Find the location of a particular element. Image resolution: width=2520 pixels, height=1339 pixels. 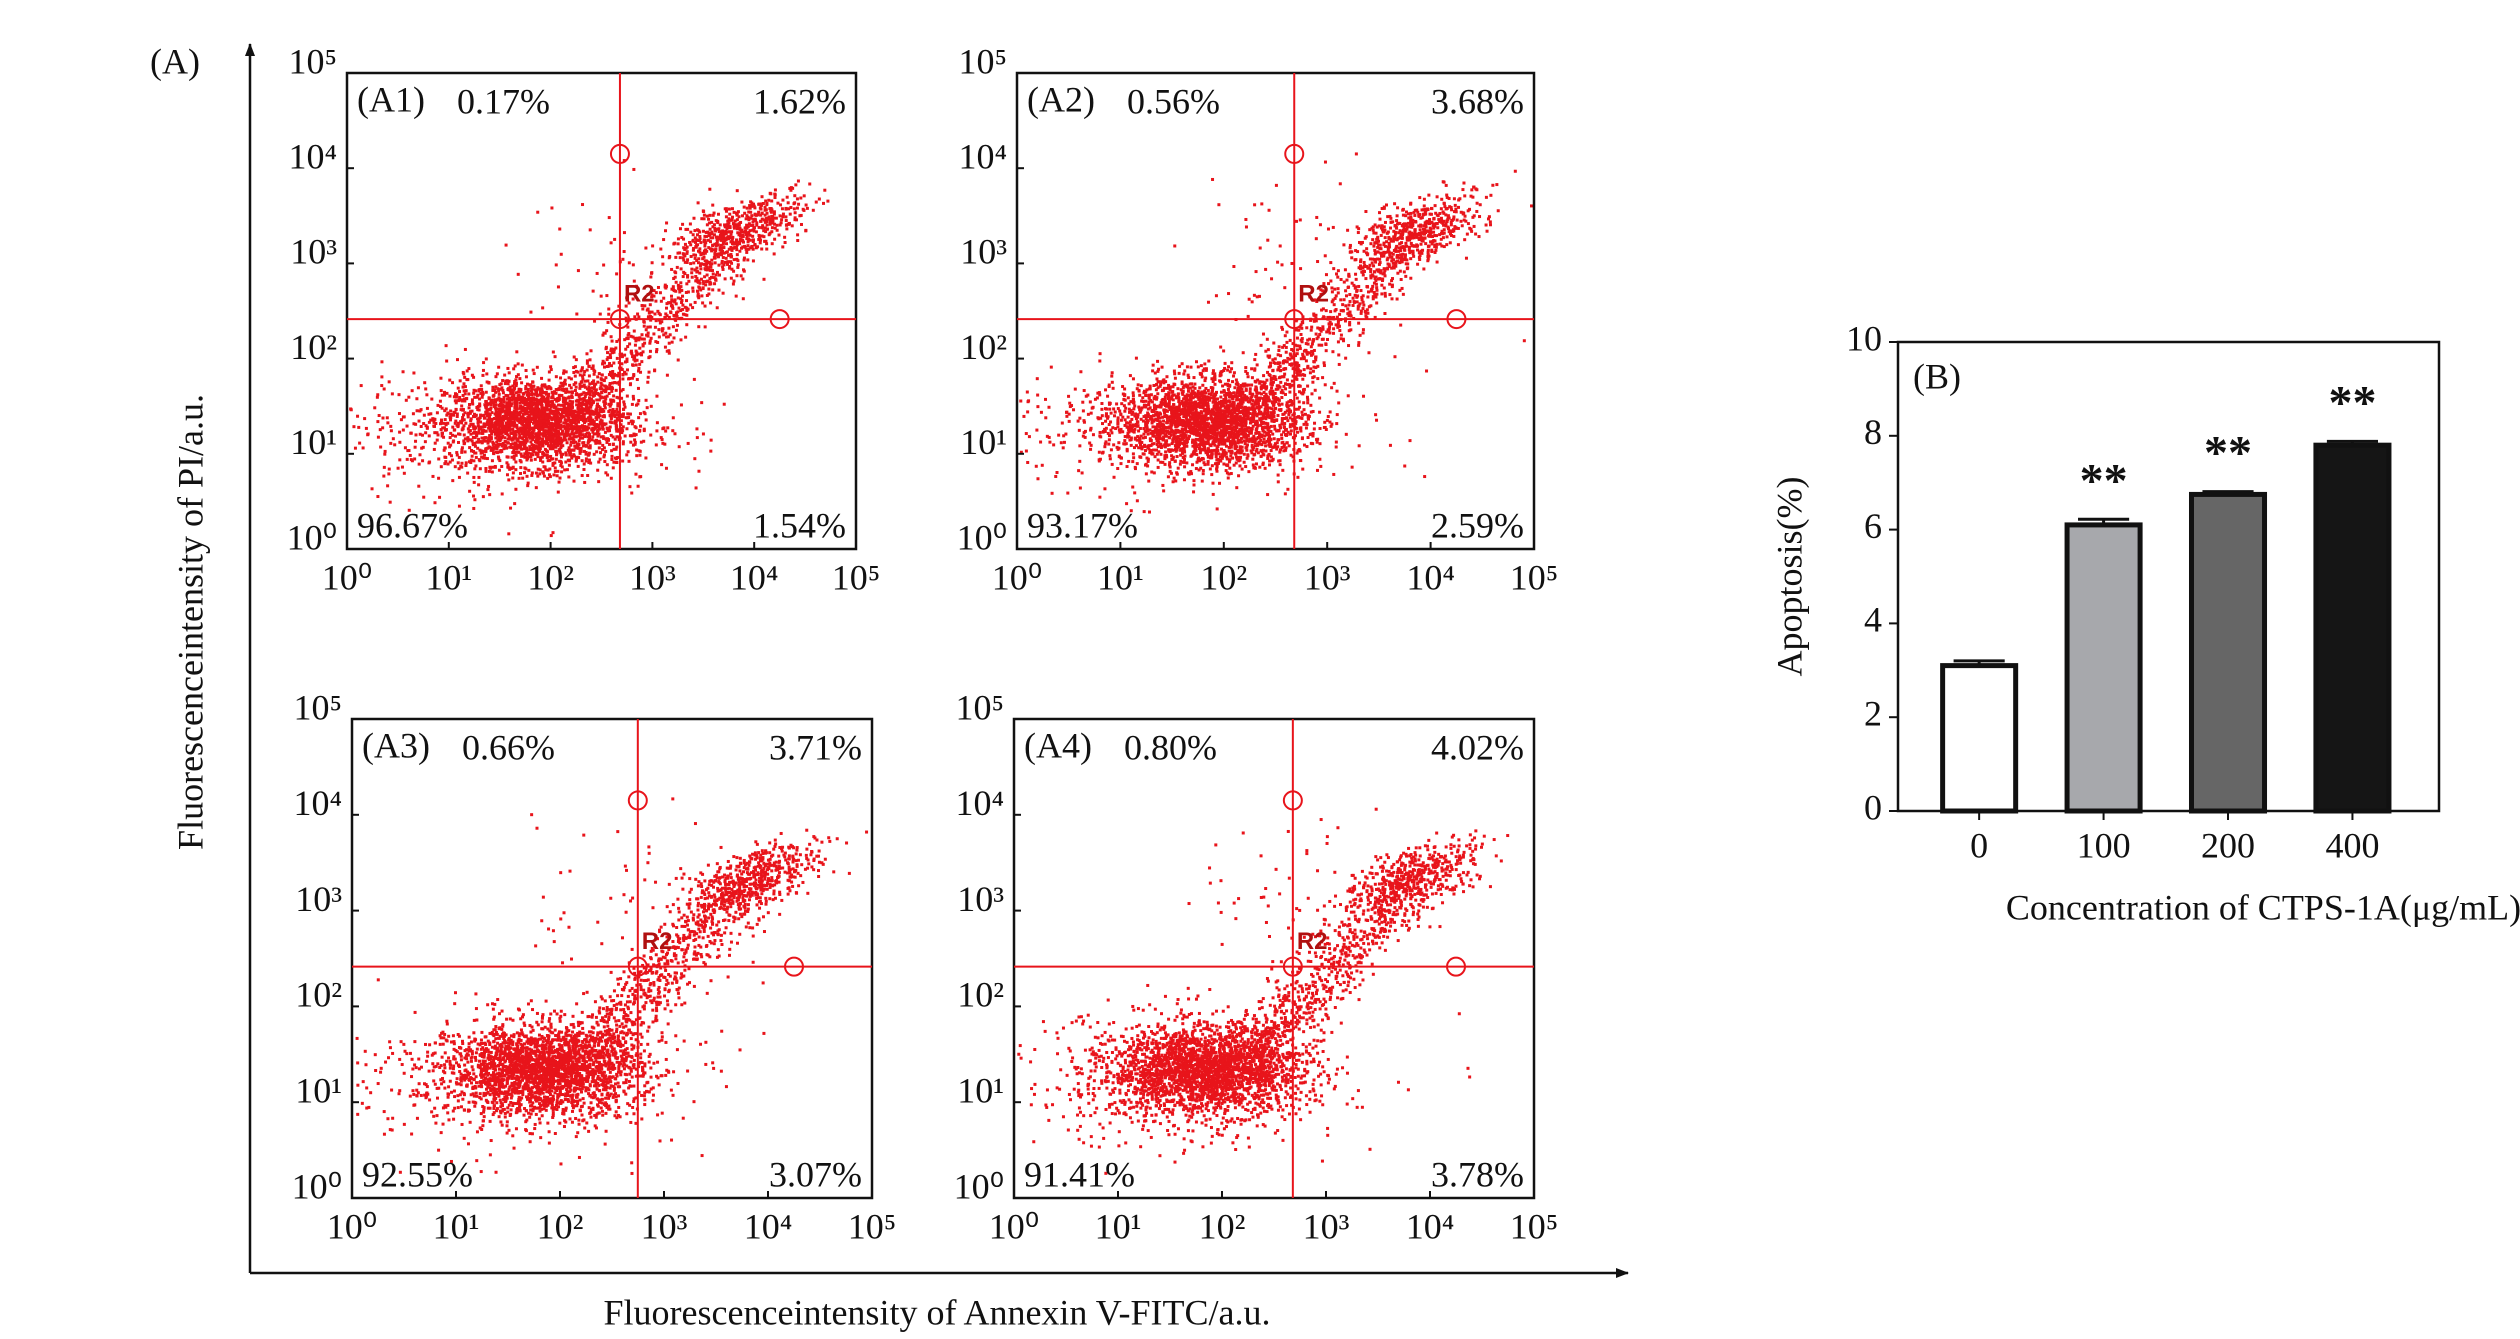

gate-handle is located at coordinates (619, 153).